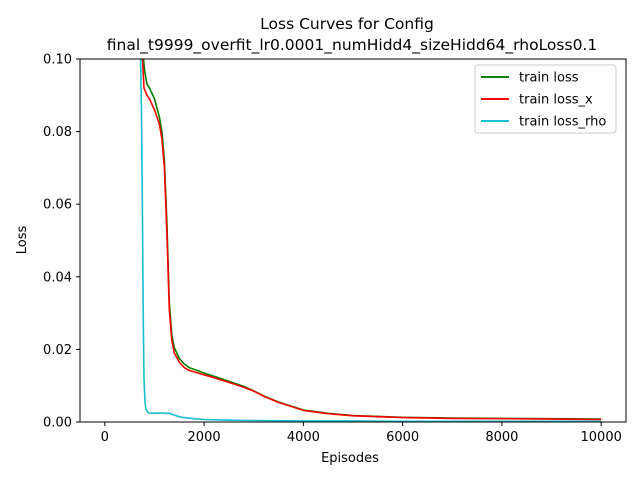 The height and width of the screenshot is (480, 640). I want to click on legend-label: train loss_rho, so click(562, 122).